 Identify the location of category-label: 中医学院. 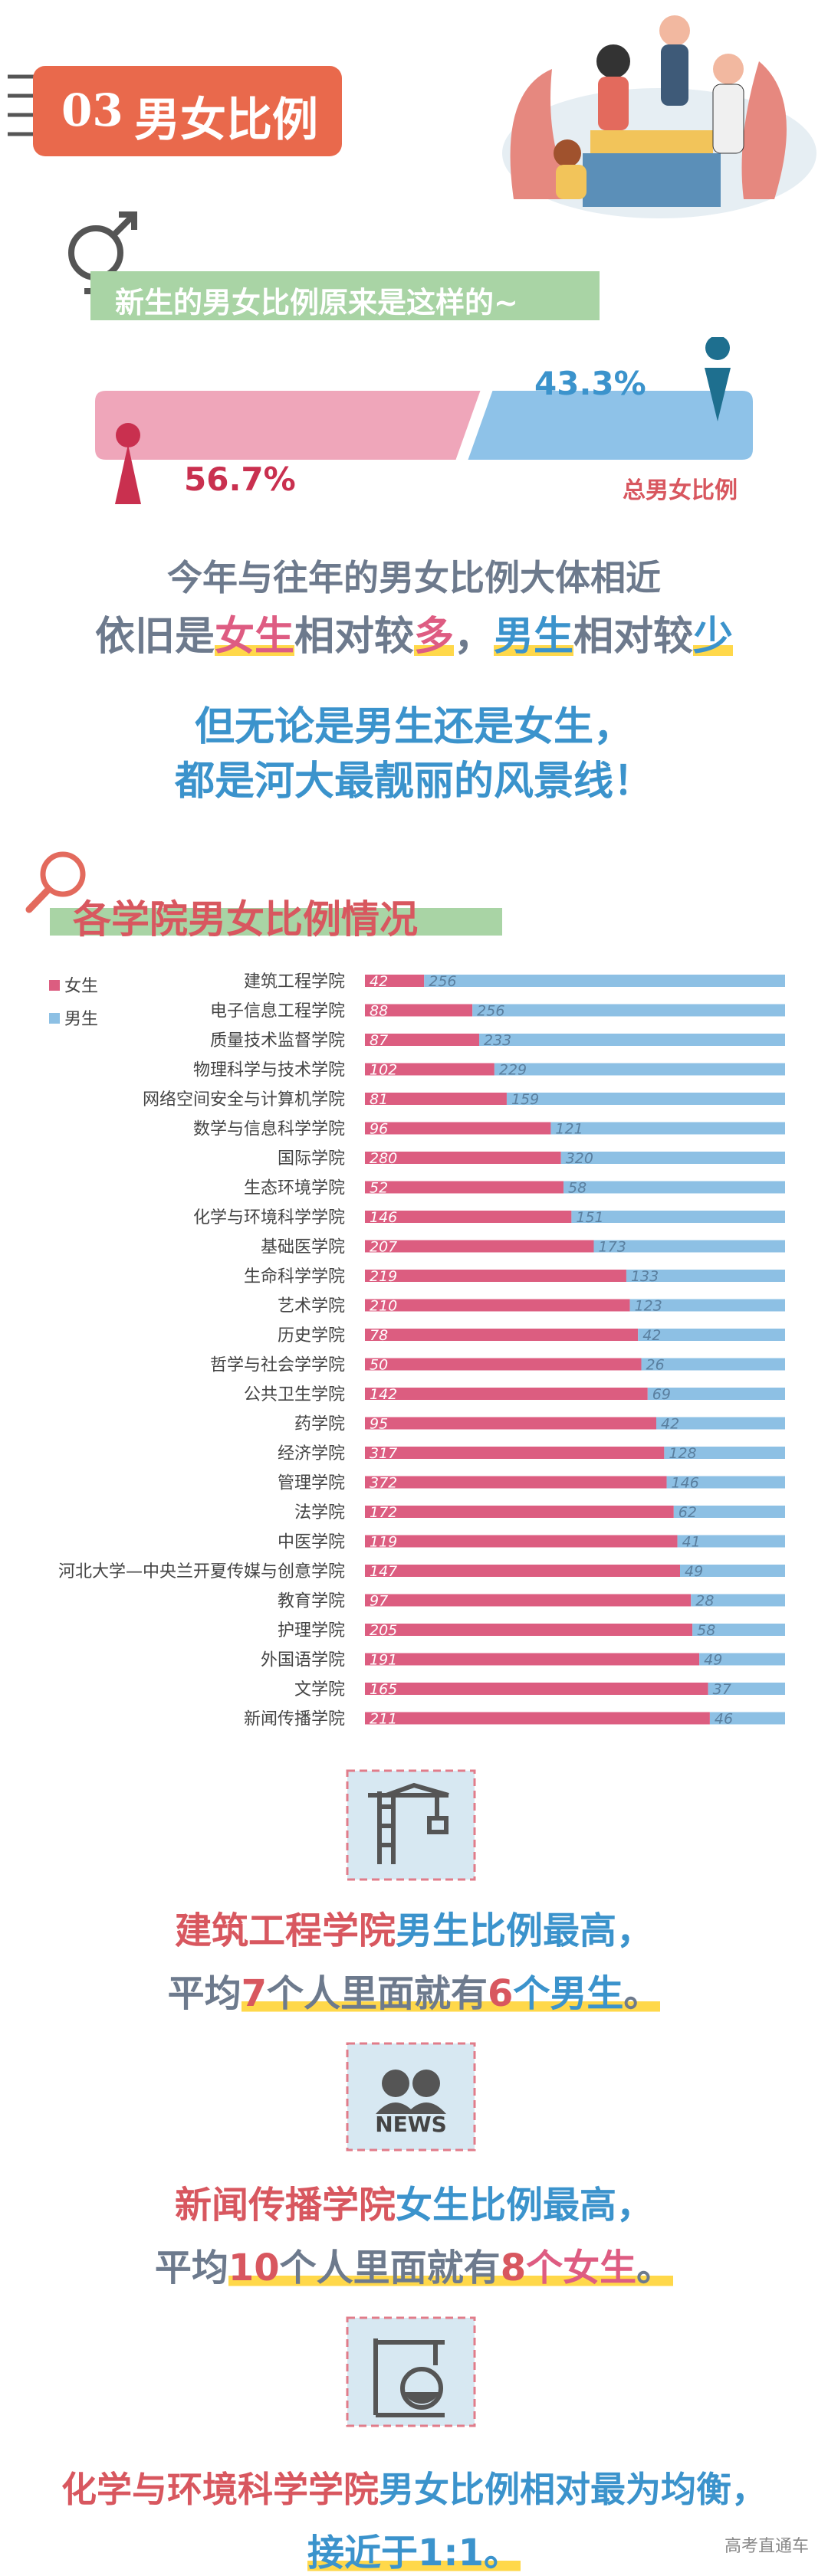
(311, 1543).